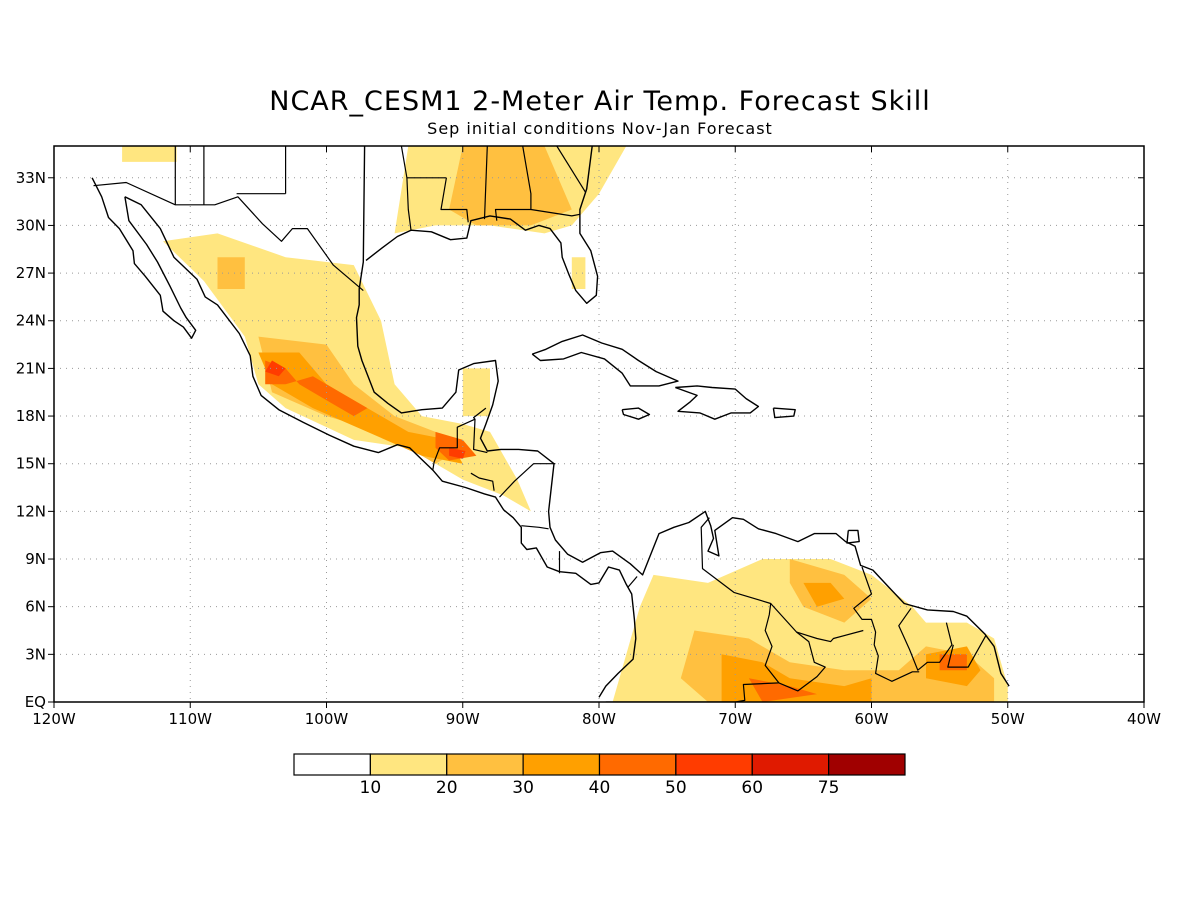  What do you see at coordinates (371, 788) in the screenshot?
I see `colorbar-label: 10` at bounding box center [371, 788].